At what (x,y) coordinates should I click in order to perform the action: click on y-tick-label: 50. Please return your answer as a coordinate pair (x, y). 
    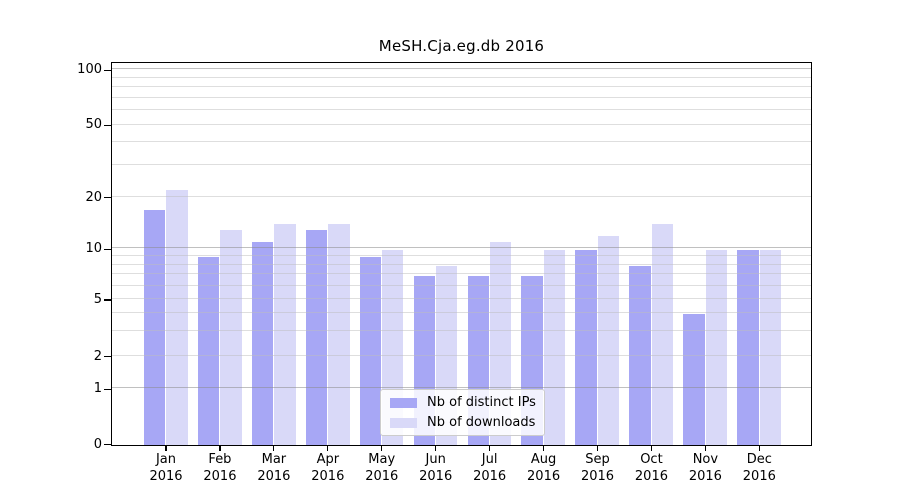
    Looking at the image, I should click on (93, 125).